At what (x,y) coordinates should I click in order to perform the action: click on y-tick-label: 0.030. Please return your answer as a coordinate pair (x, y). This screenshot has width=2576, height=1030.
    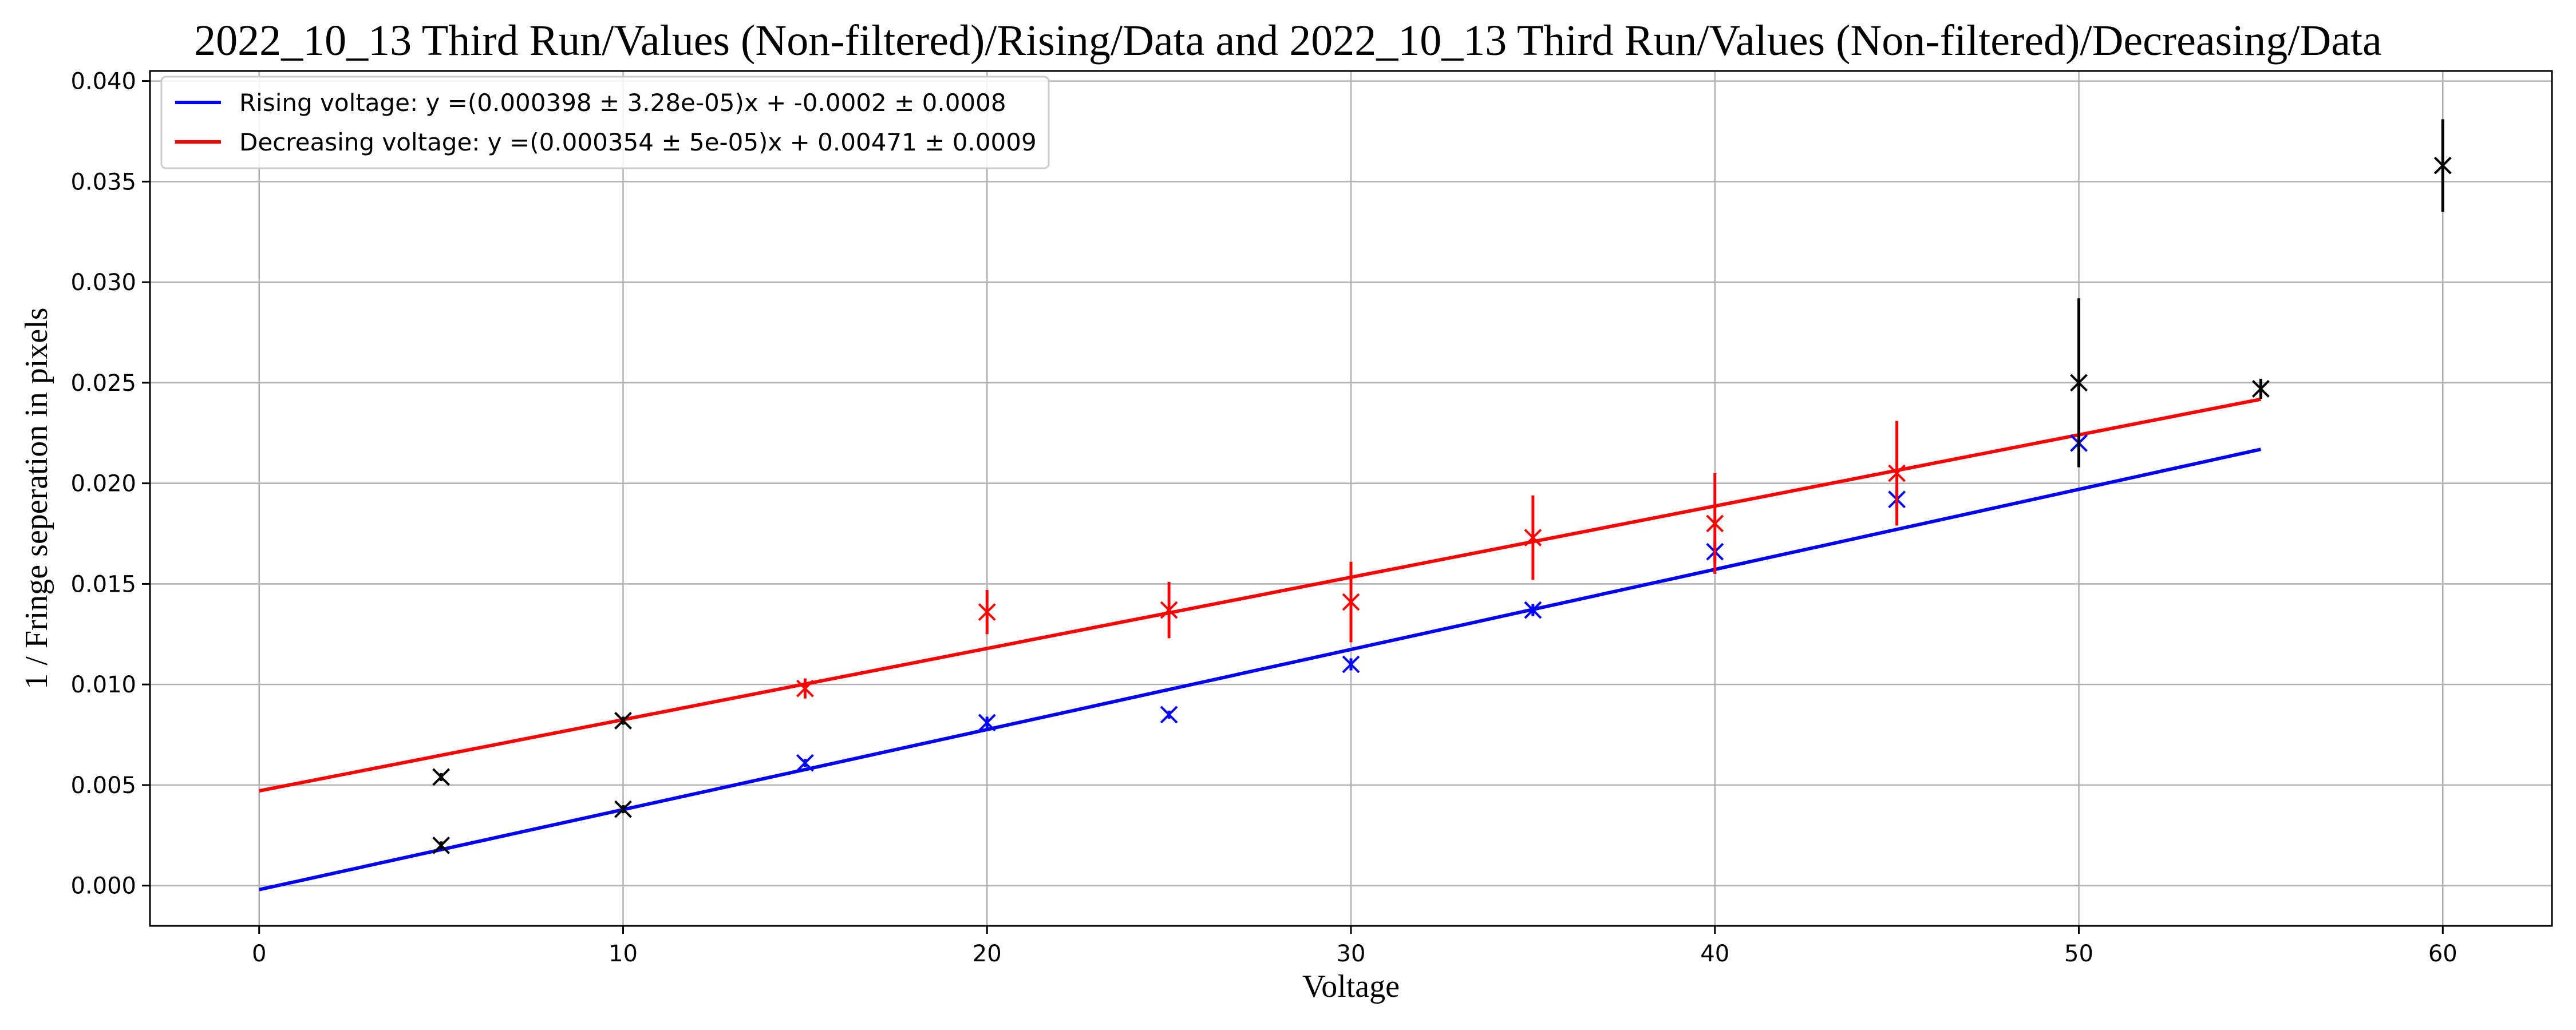
    Looking at the image, I should click on (103, 283).